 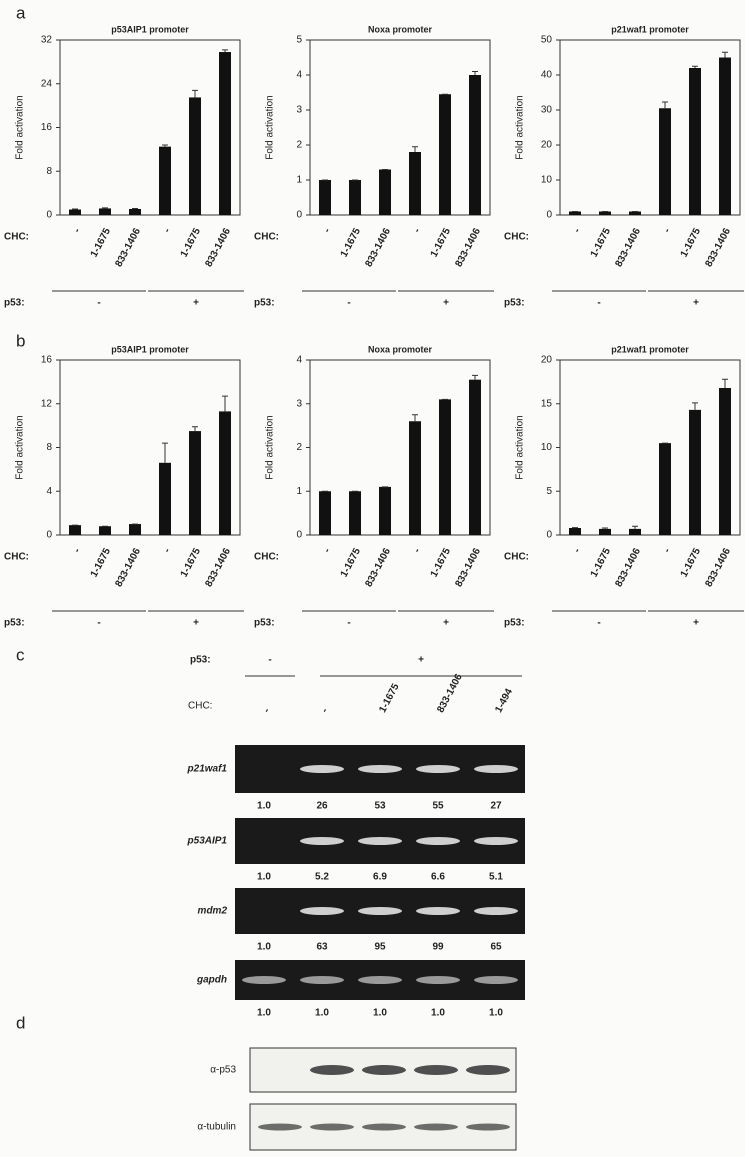 What do you see at coordinates (223, 1070) in the screenshot?
I see `antibody-label: α-p53` at bounding box center [223, 1070].